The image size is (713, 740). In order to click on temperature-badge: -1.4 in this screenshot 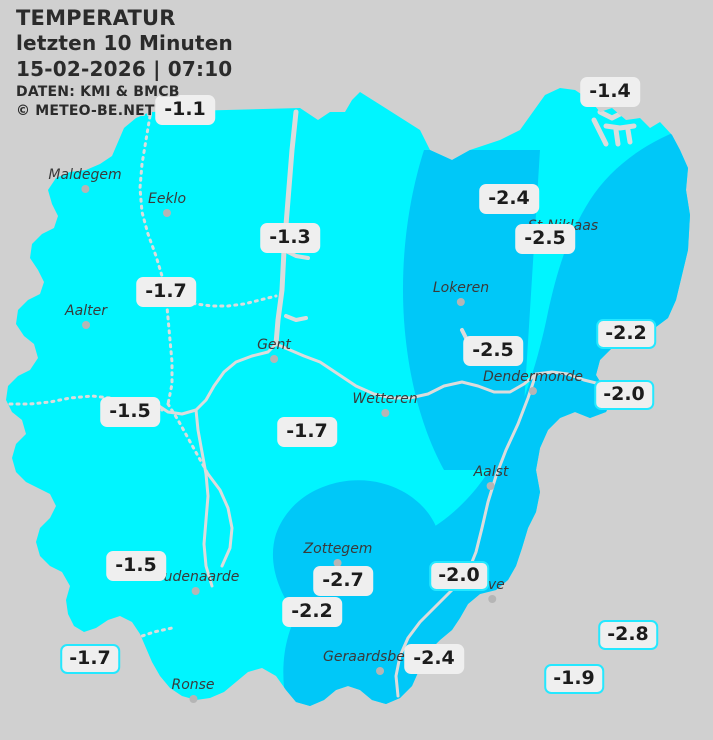, I will do `click(610, 92)`.